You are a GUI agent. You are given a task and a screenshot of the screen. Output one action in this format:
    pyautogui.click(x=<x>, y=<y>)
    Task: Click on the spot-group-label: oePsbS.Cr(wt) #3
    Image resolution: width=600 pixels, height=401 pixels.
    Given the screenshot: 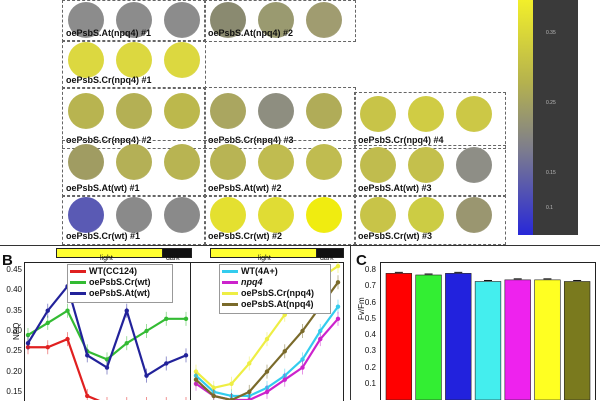 What is the action you would take?
    pyautogui.click(x=395, y=236)
    